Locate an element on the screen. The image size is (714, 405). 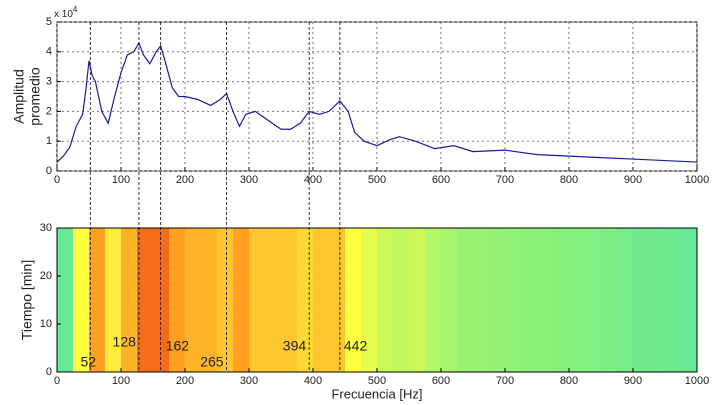
peak-label: 394 is located at coordinates (295, 346).